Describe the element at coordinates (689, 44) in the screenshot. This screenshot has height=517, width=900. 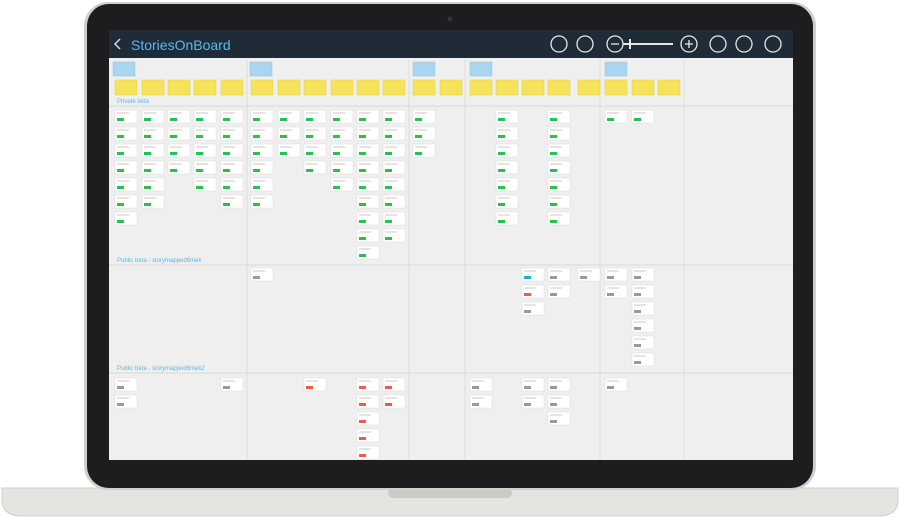
I see `zoom-in-button` at that location.